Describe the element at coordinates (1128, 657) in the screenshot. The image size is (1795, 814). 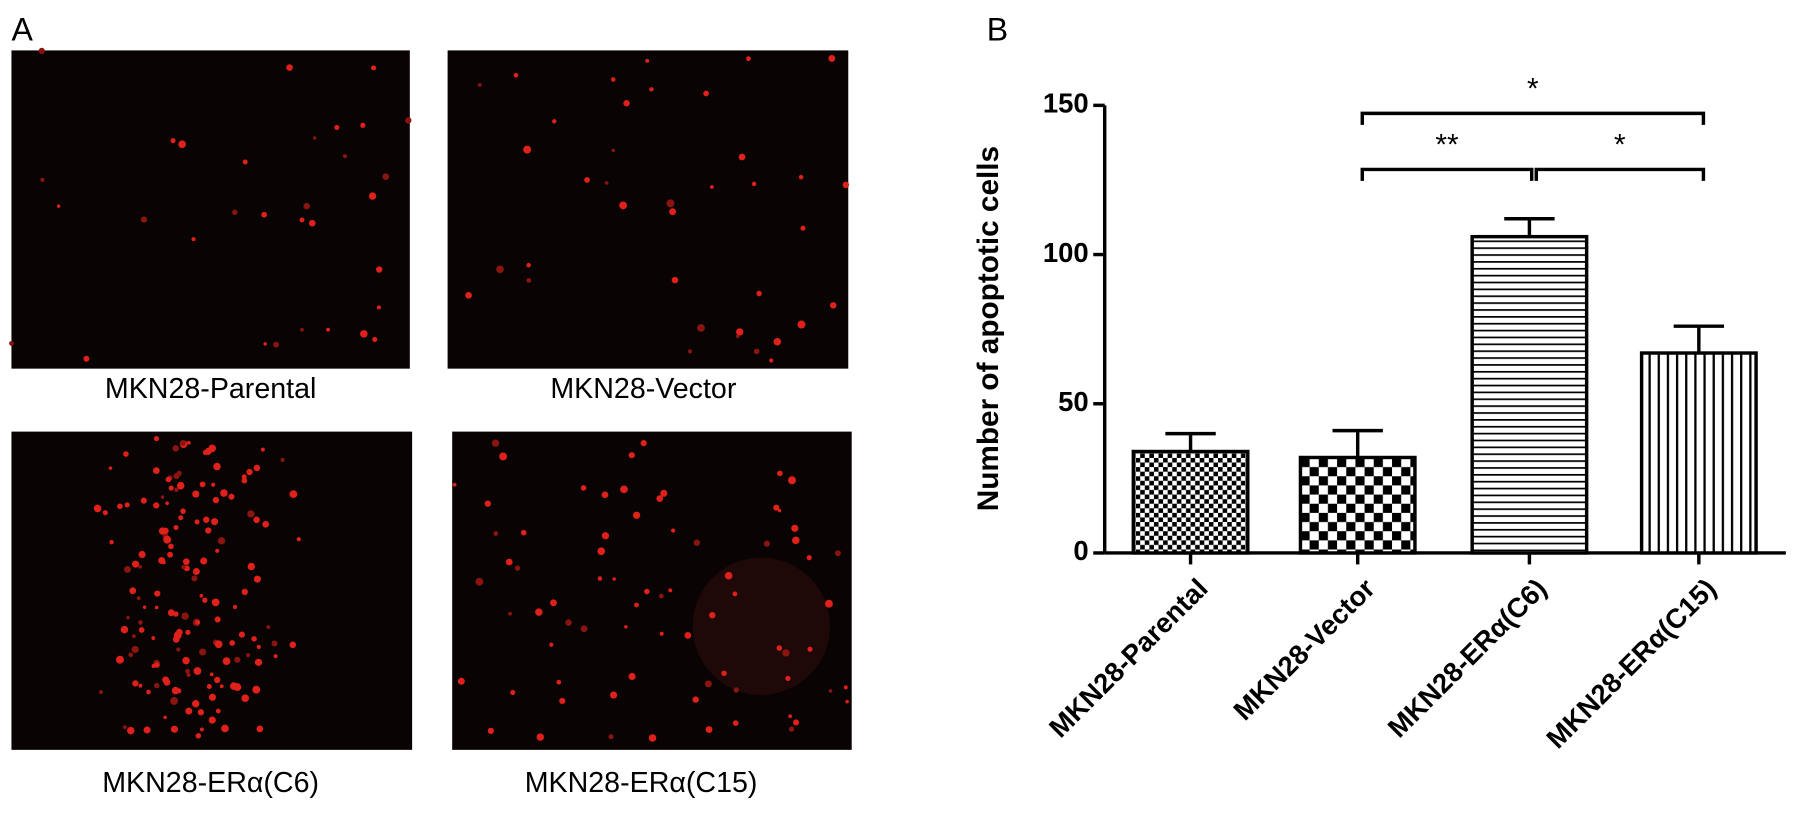
I see `x-tick-label: MKN28-Parental` at that location.